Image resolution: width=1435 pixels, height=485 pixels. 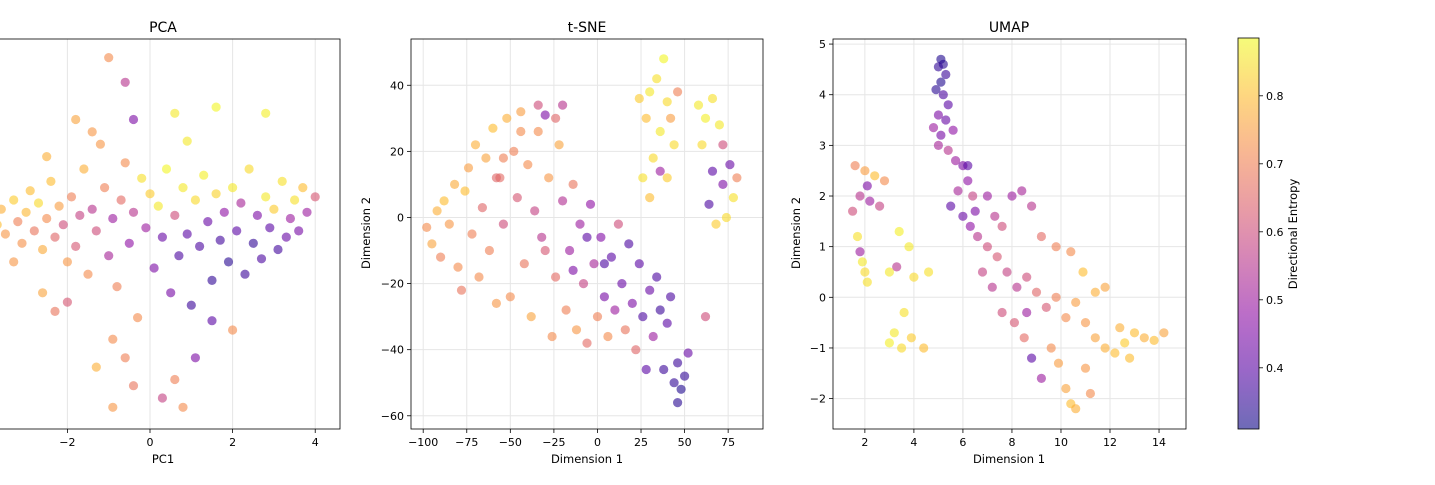 What do you see at coordinates (597, 442) in the screenshot?
I see `tsne-x-tick-label: 0` at bounding box center [597, 442].